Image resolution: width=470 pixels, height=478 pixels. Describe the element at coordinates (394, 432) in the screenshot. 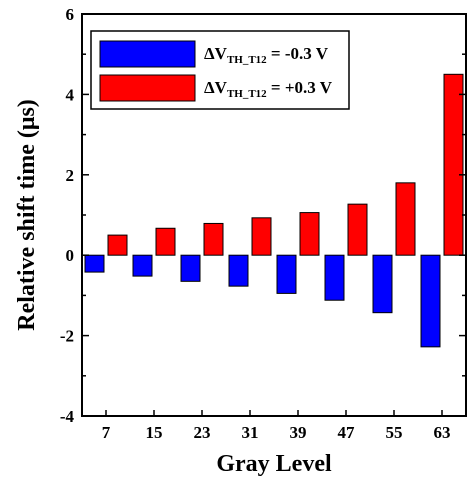

I see `x-tick-label: 55` at that location.